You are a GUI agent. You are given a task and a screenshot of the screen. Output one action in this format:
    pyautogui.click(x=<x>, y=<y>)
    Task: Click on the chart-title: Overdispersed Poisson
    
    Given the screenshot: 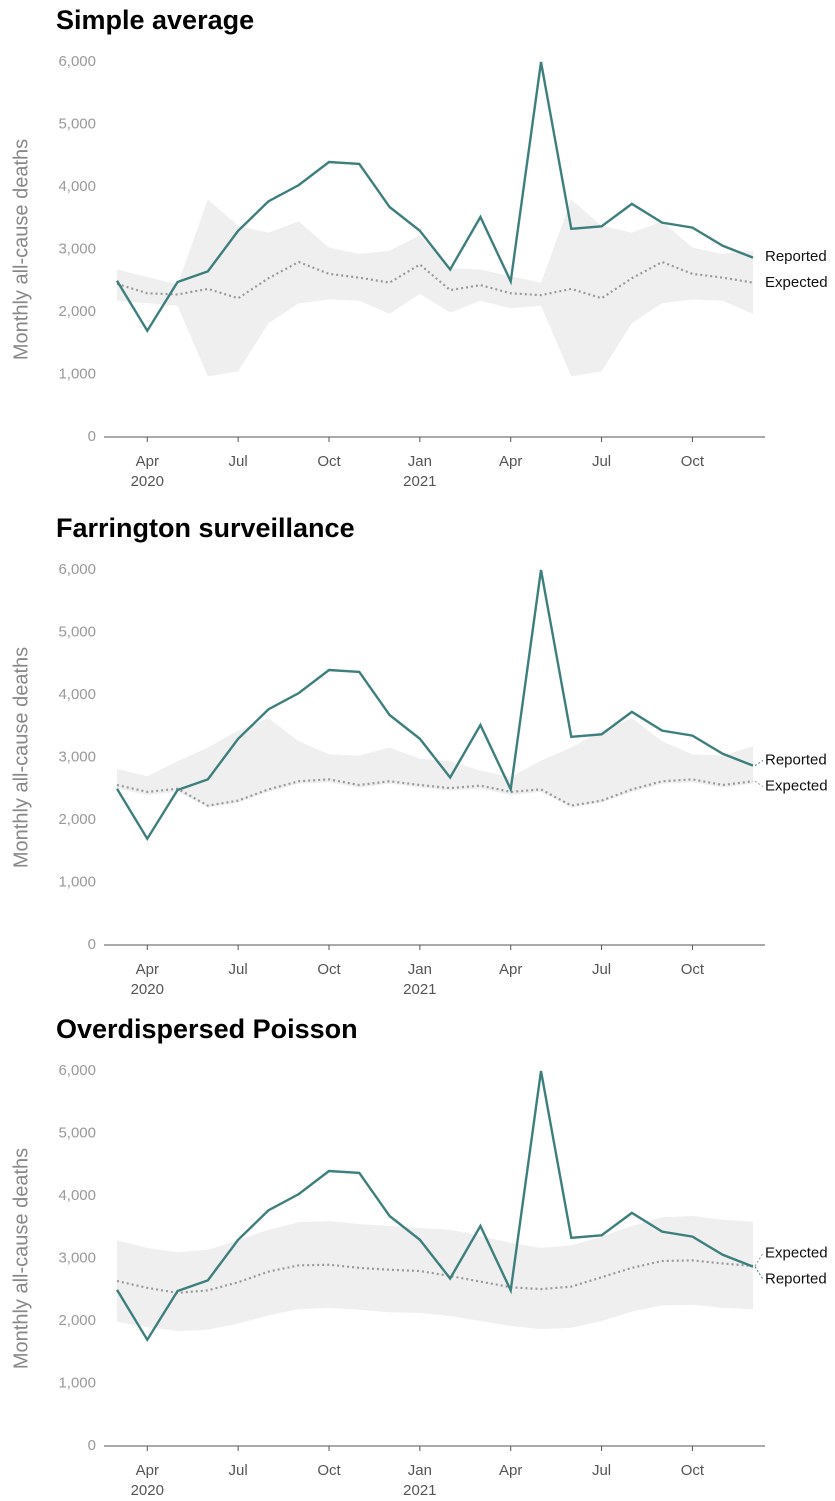 What is the action you would take?
    pyautogui.click(x=207, y=1029)
    